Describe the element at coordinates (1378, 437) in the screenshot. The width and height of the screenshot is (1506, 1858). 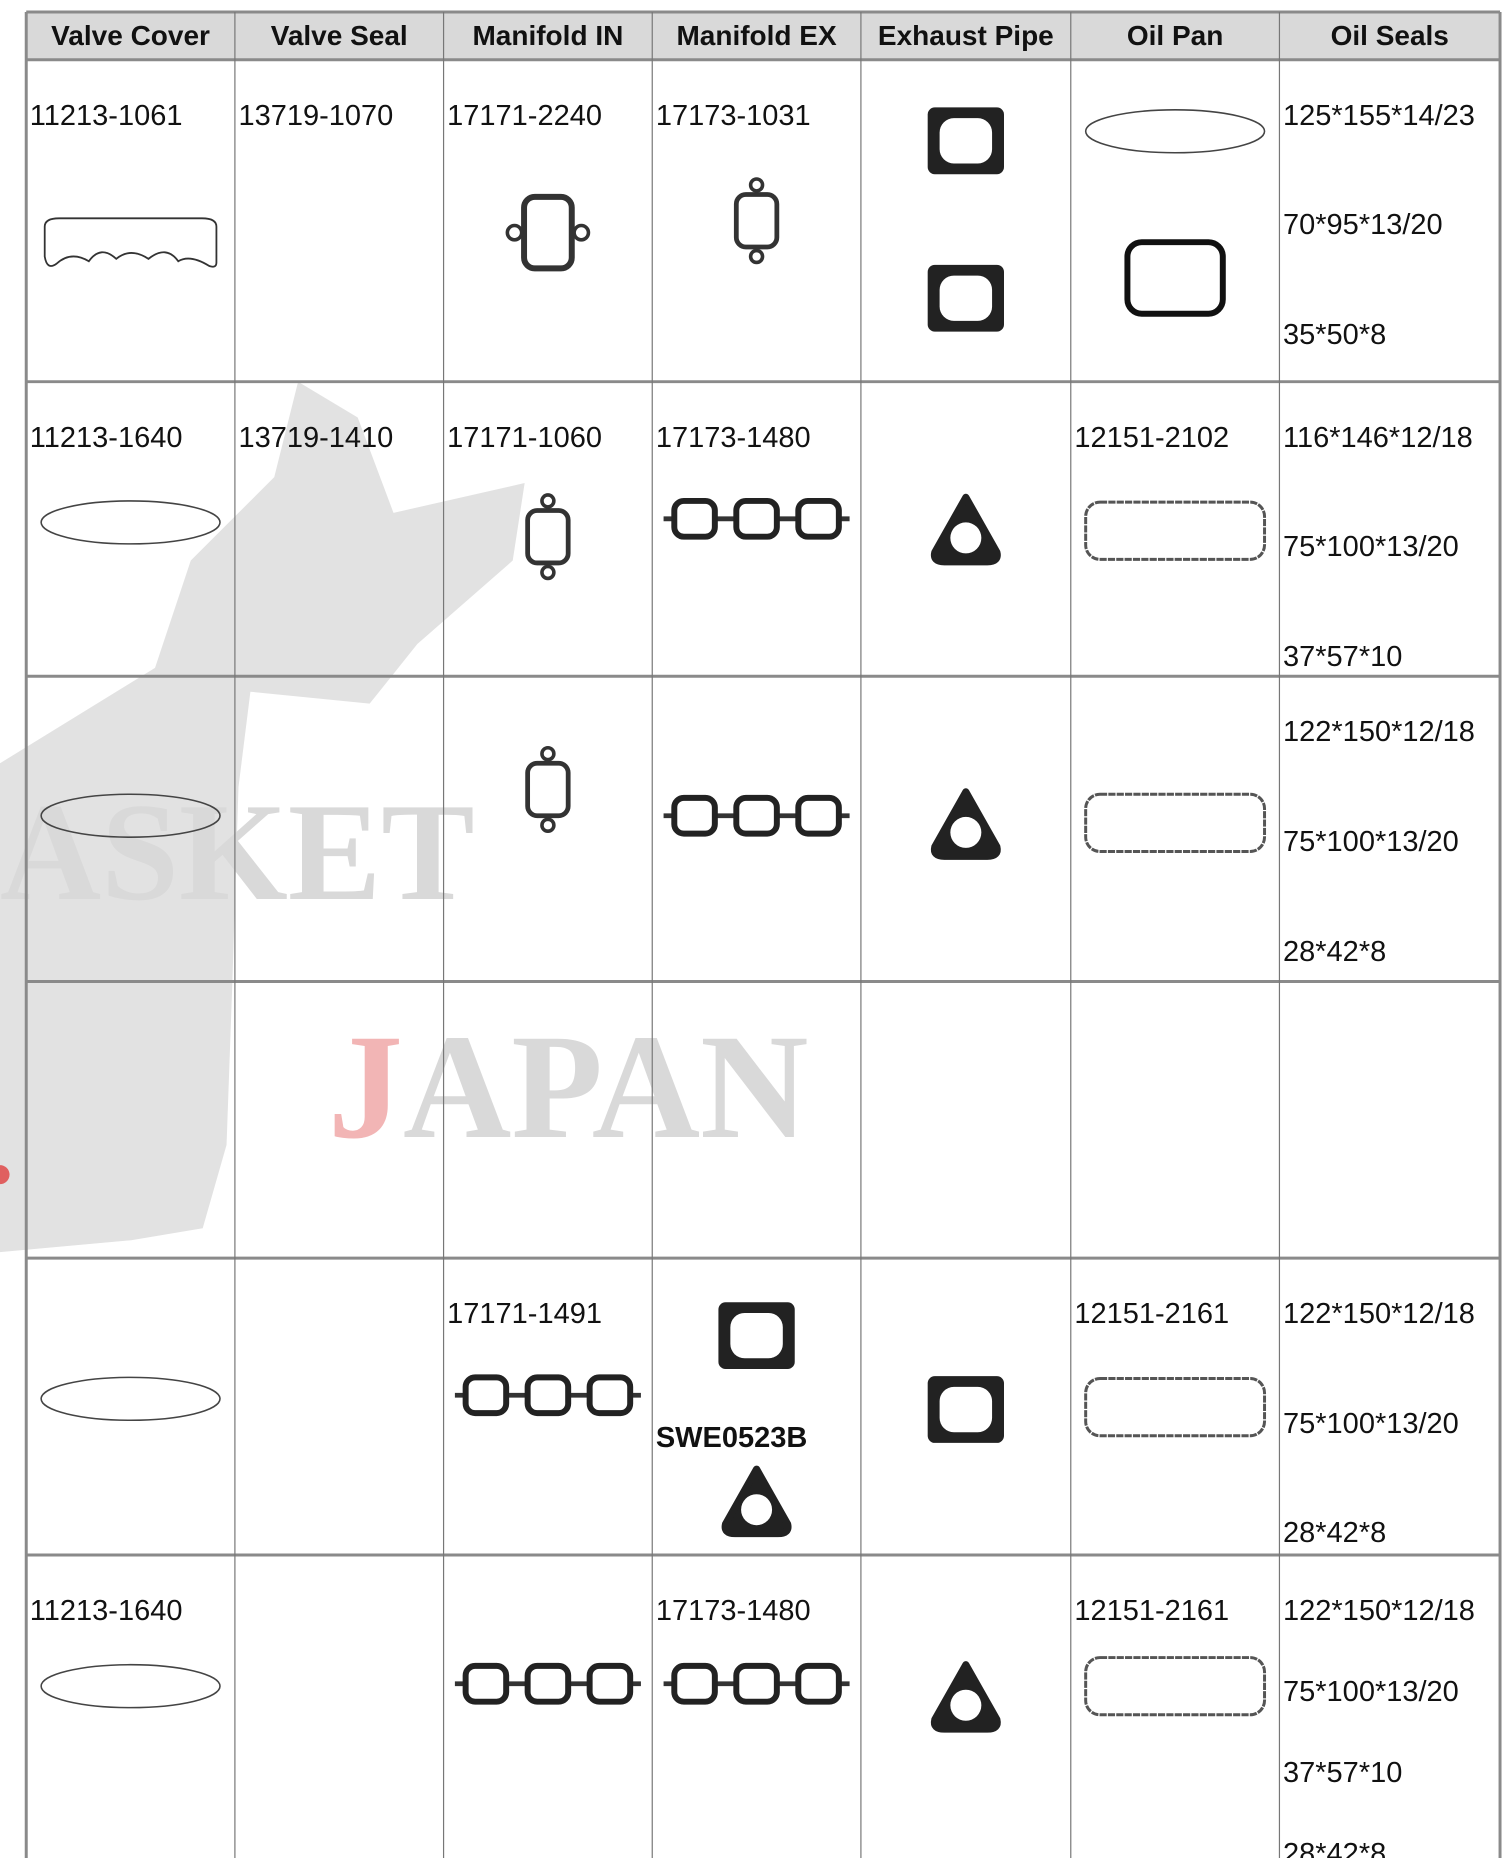
I see `seal-size: 116*146*12/18` at that location.